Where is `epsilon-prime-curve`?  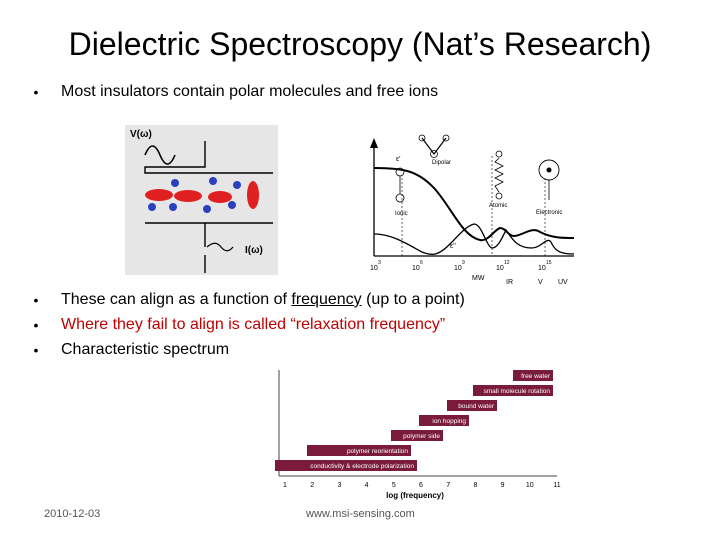
epsilon-prime-curve is located at coordinates (474, 204).